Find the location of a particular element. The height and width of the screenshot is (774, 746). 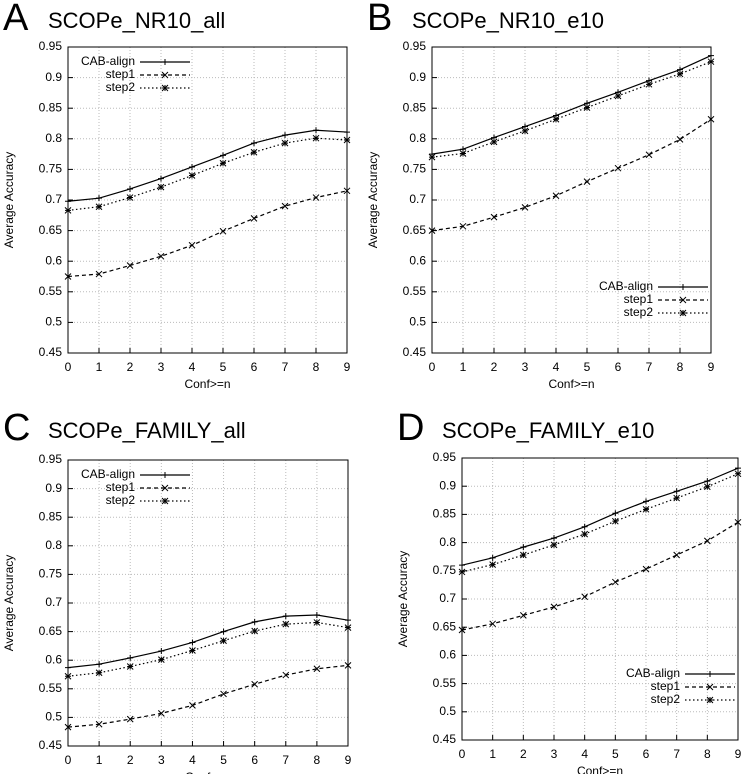

panel-label: D is located at coordinates (410, 428).